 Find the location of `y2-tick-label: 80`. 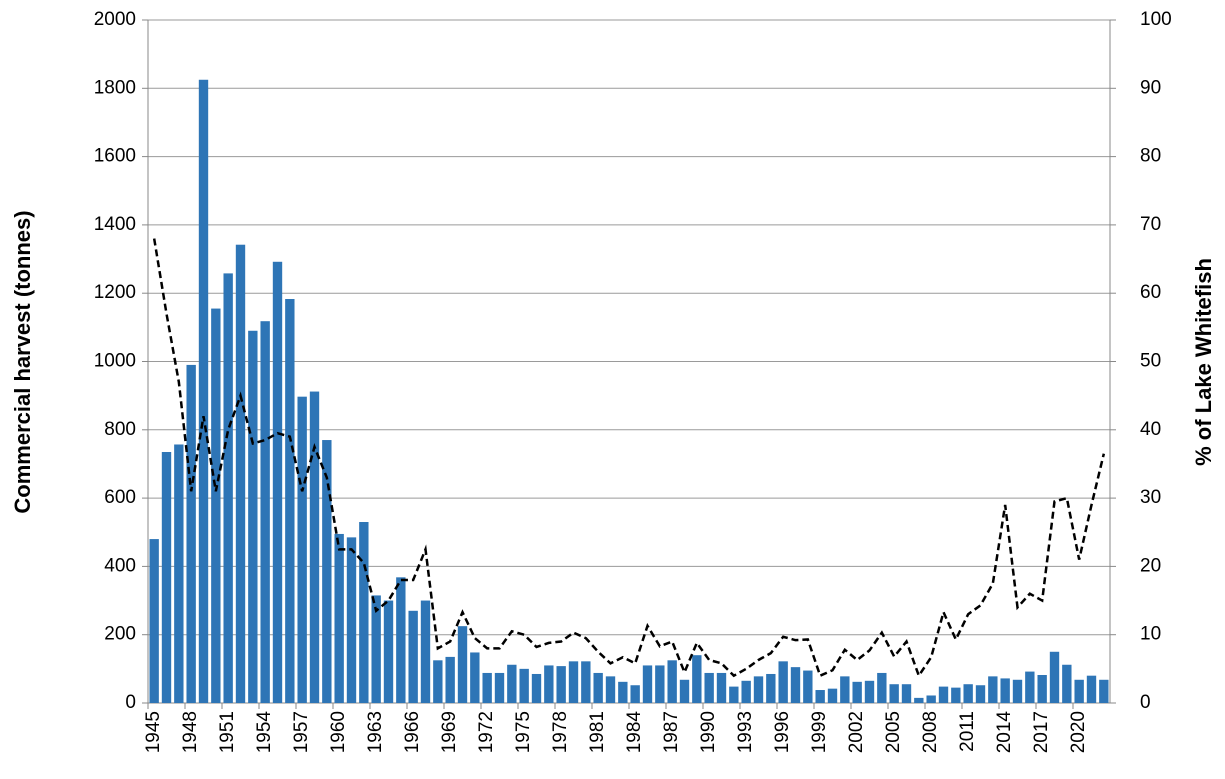

y2-tick-label: 80 is located at coordinates (1150, 156).